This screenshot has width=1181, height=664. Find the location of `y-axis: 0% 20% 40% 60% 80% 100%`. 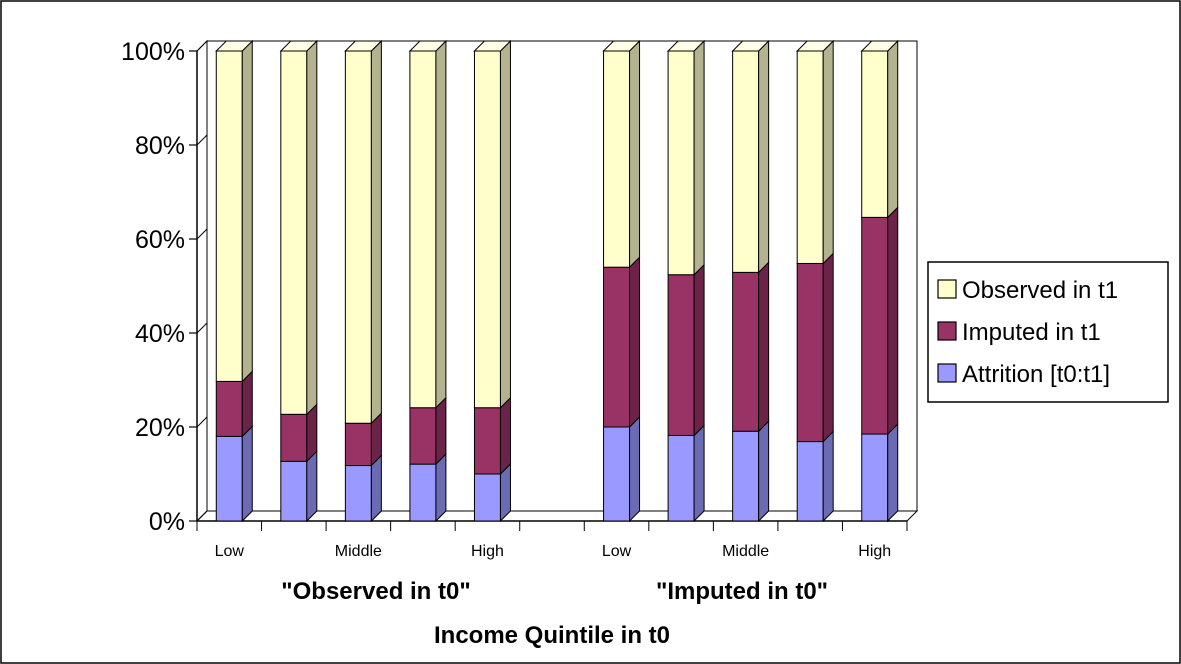

y-axis: 0% 20% 40% 60% 80% 100% is located at coordinates (164, 287).